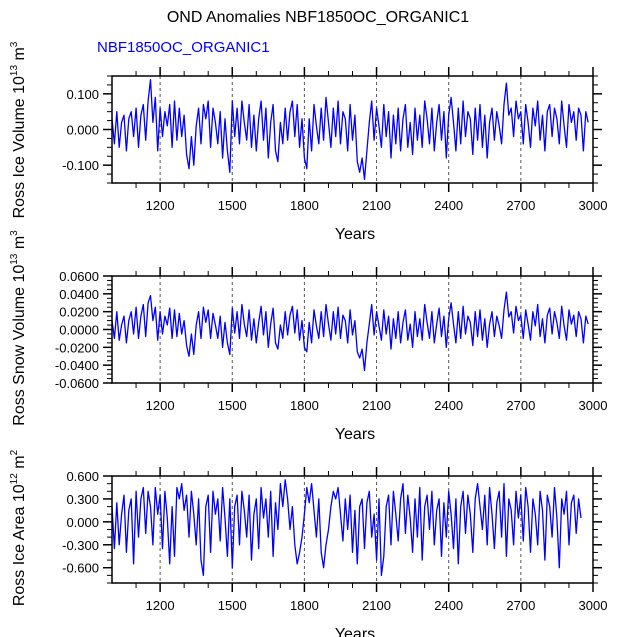  Describe the element at coordinates (80, 165) in the screenshot. I see `y-tick-label: -0.100` at that location.